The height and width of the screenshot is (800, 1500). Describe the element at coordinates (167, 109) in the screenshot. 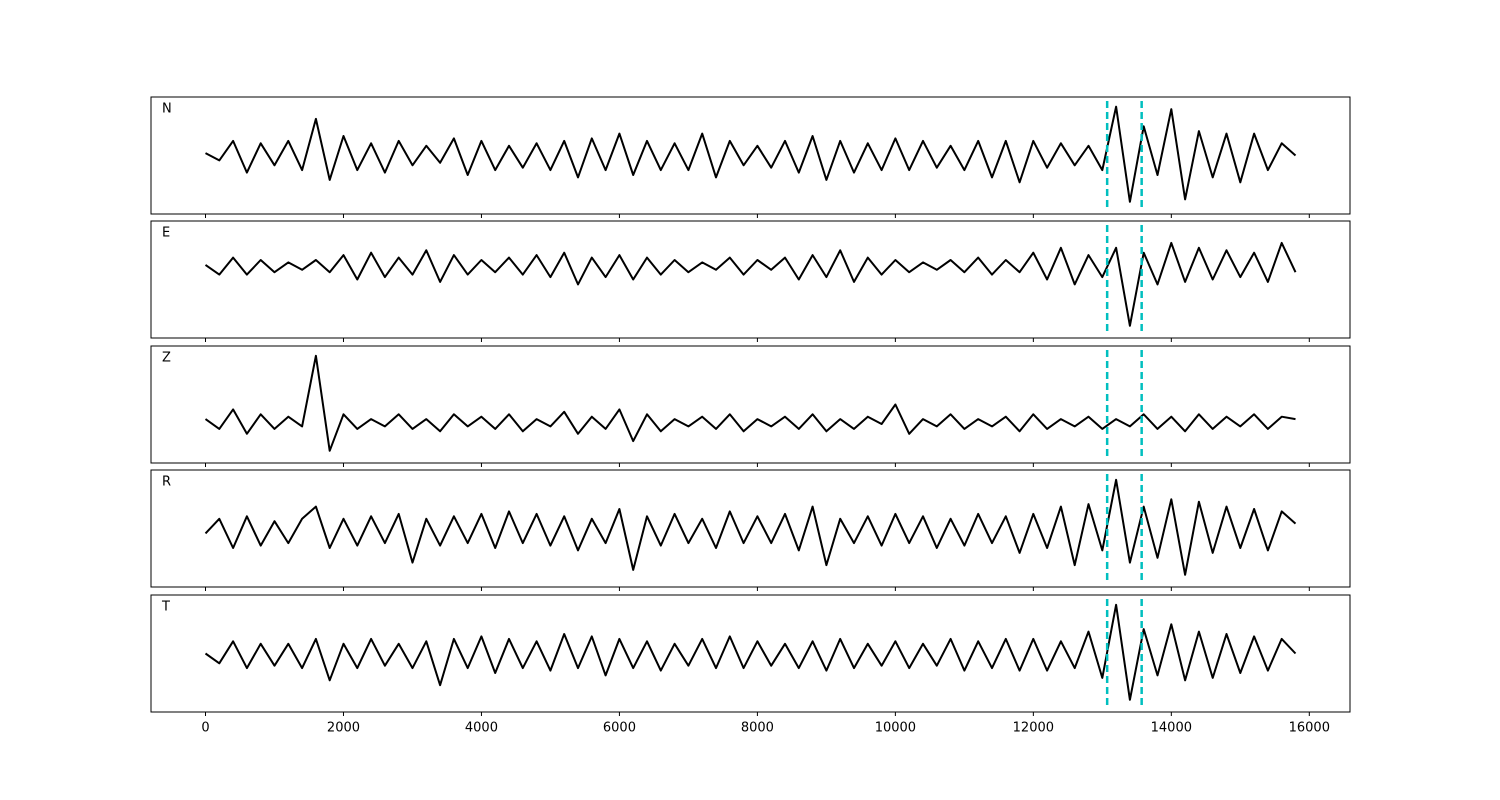

I see `panel-label: N` at that location.